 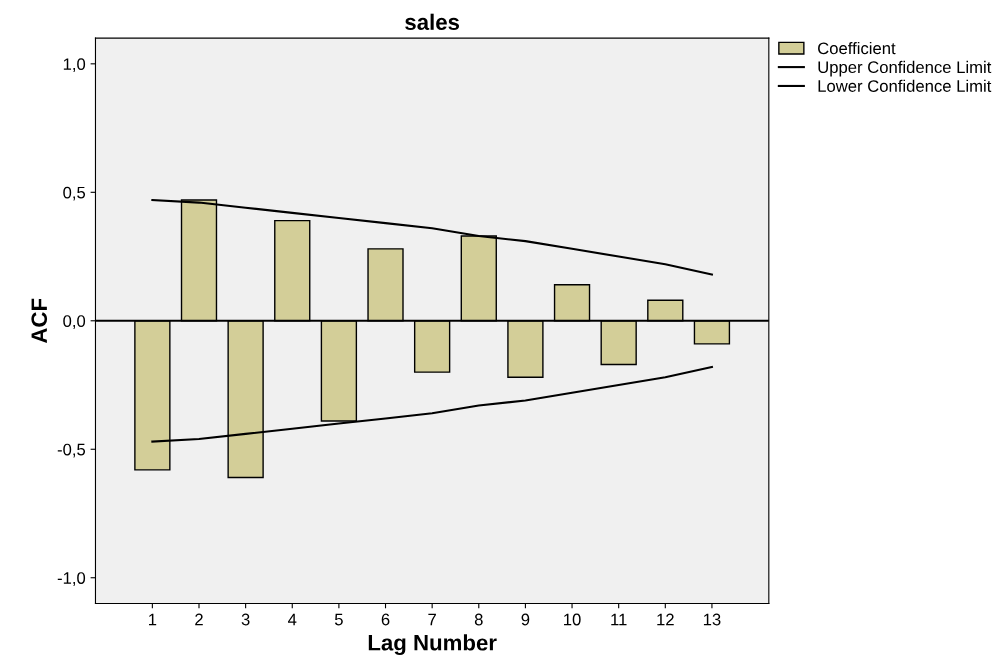 What do you see at coordinates (432, 22) in the screenshot?
I see `chart-title: sales` at bounding box center [432, 22].